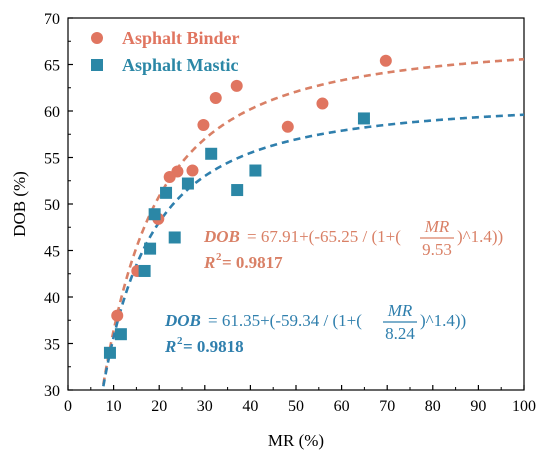  I want to click on mastic-r2-value: = 0.9818, so click(213, 346).